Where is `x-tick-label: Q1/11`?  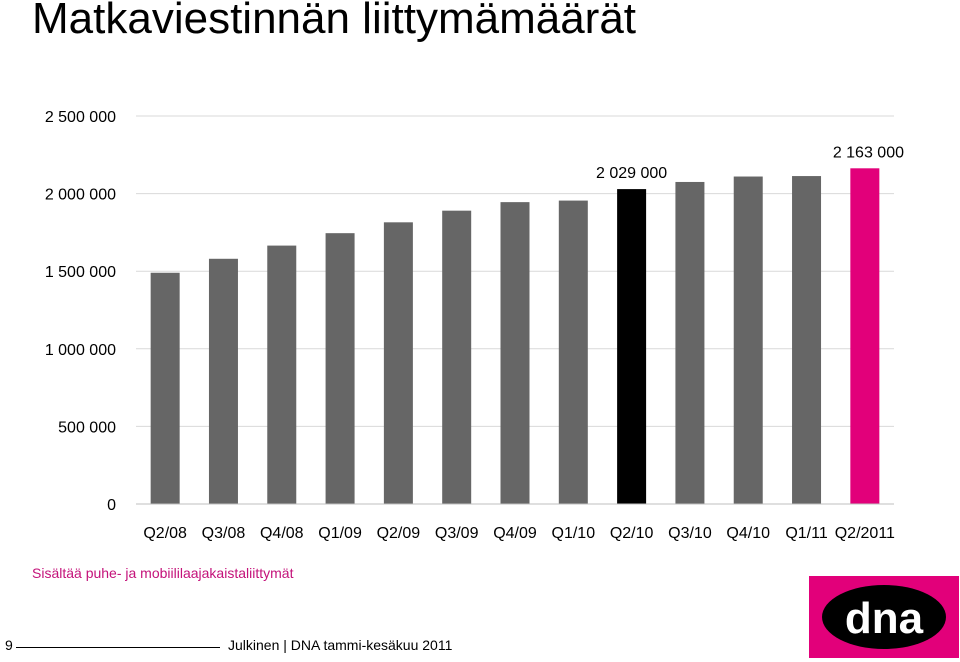
x-tick-label: Q1/11 is located at coordinates (806, 533).